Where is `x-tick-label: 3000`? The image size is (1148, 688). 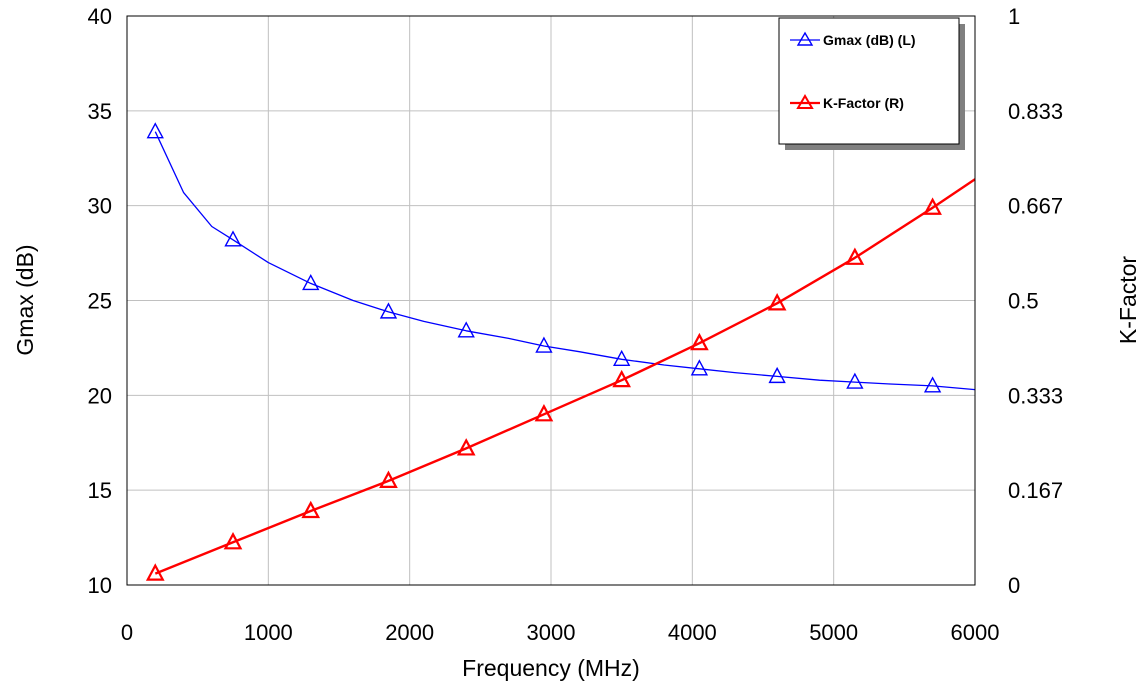 x-tick-label: 3000 is located at coordinates (551, 632).